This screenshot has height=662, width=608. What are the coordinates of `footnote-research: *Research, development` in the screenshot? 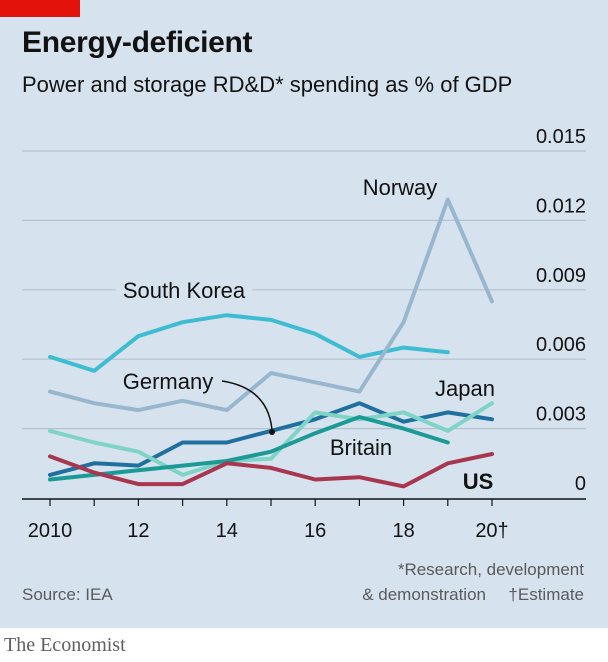 It's located at (490, 569).